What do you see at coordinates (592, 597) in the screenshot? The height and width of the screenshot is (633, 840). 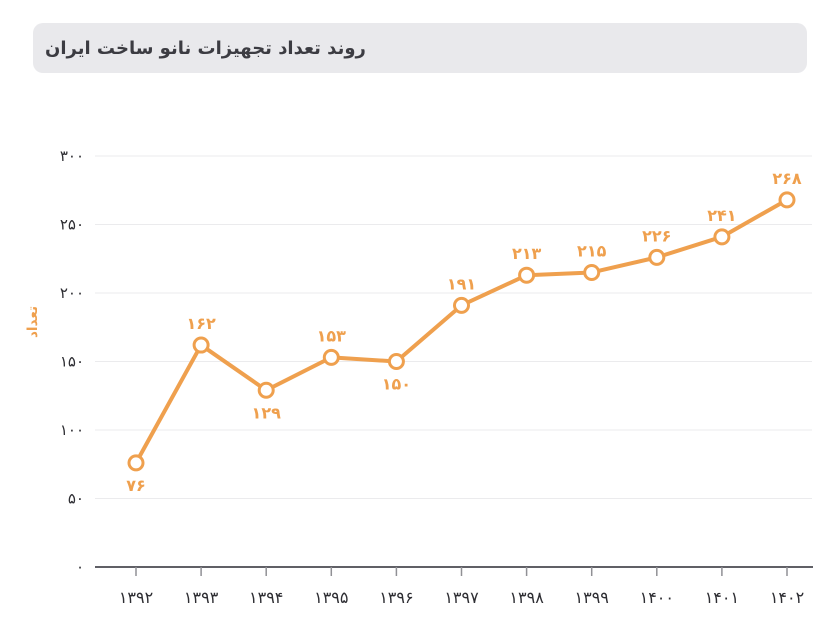 I see `x-tick-label: ۱۳۹۹` at bounding box center [592, 597].